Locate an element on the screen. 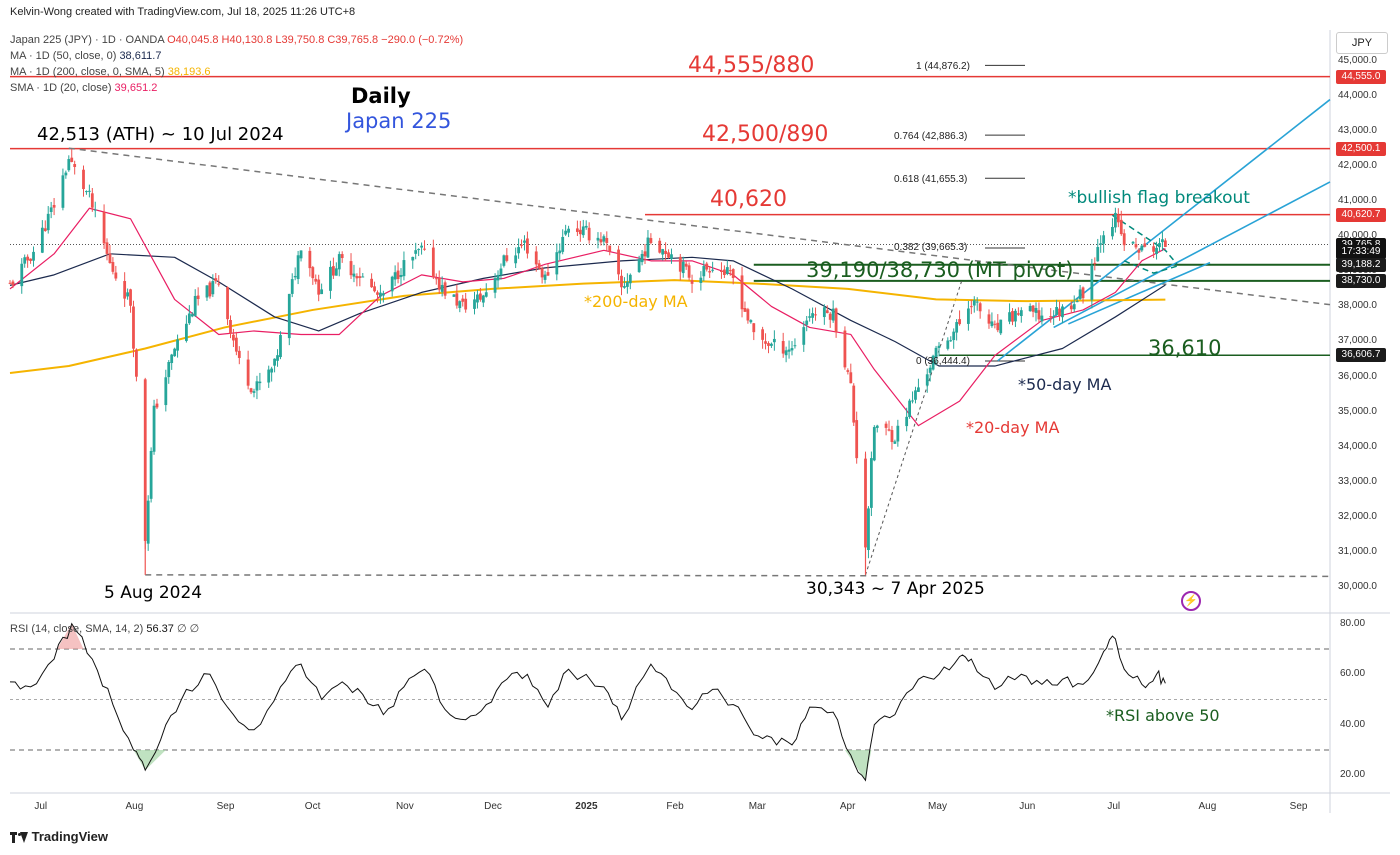  ma20-note: *20-day MA is located at coordinates (1012, 427).